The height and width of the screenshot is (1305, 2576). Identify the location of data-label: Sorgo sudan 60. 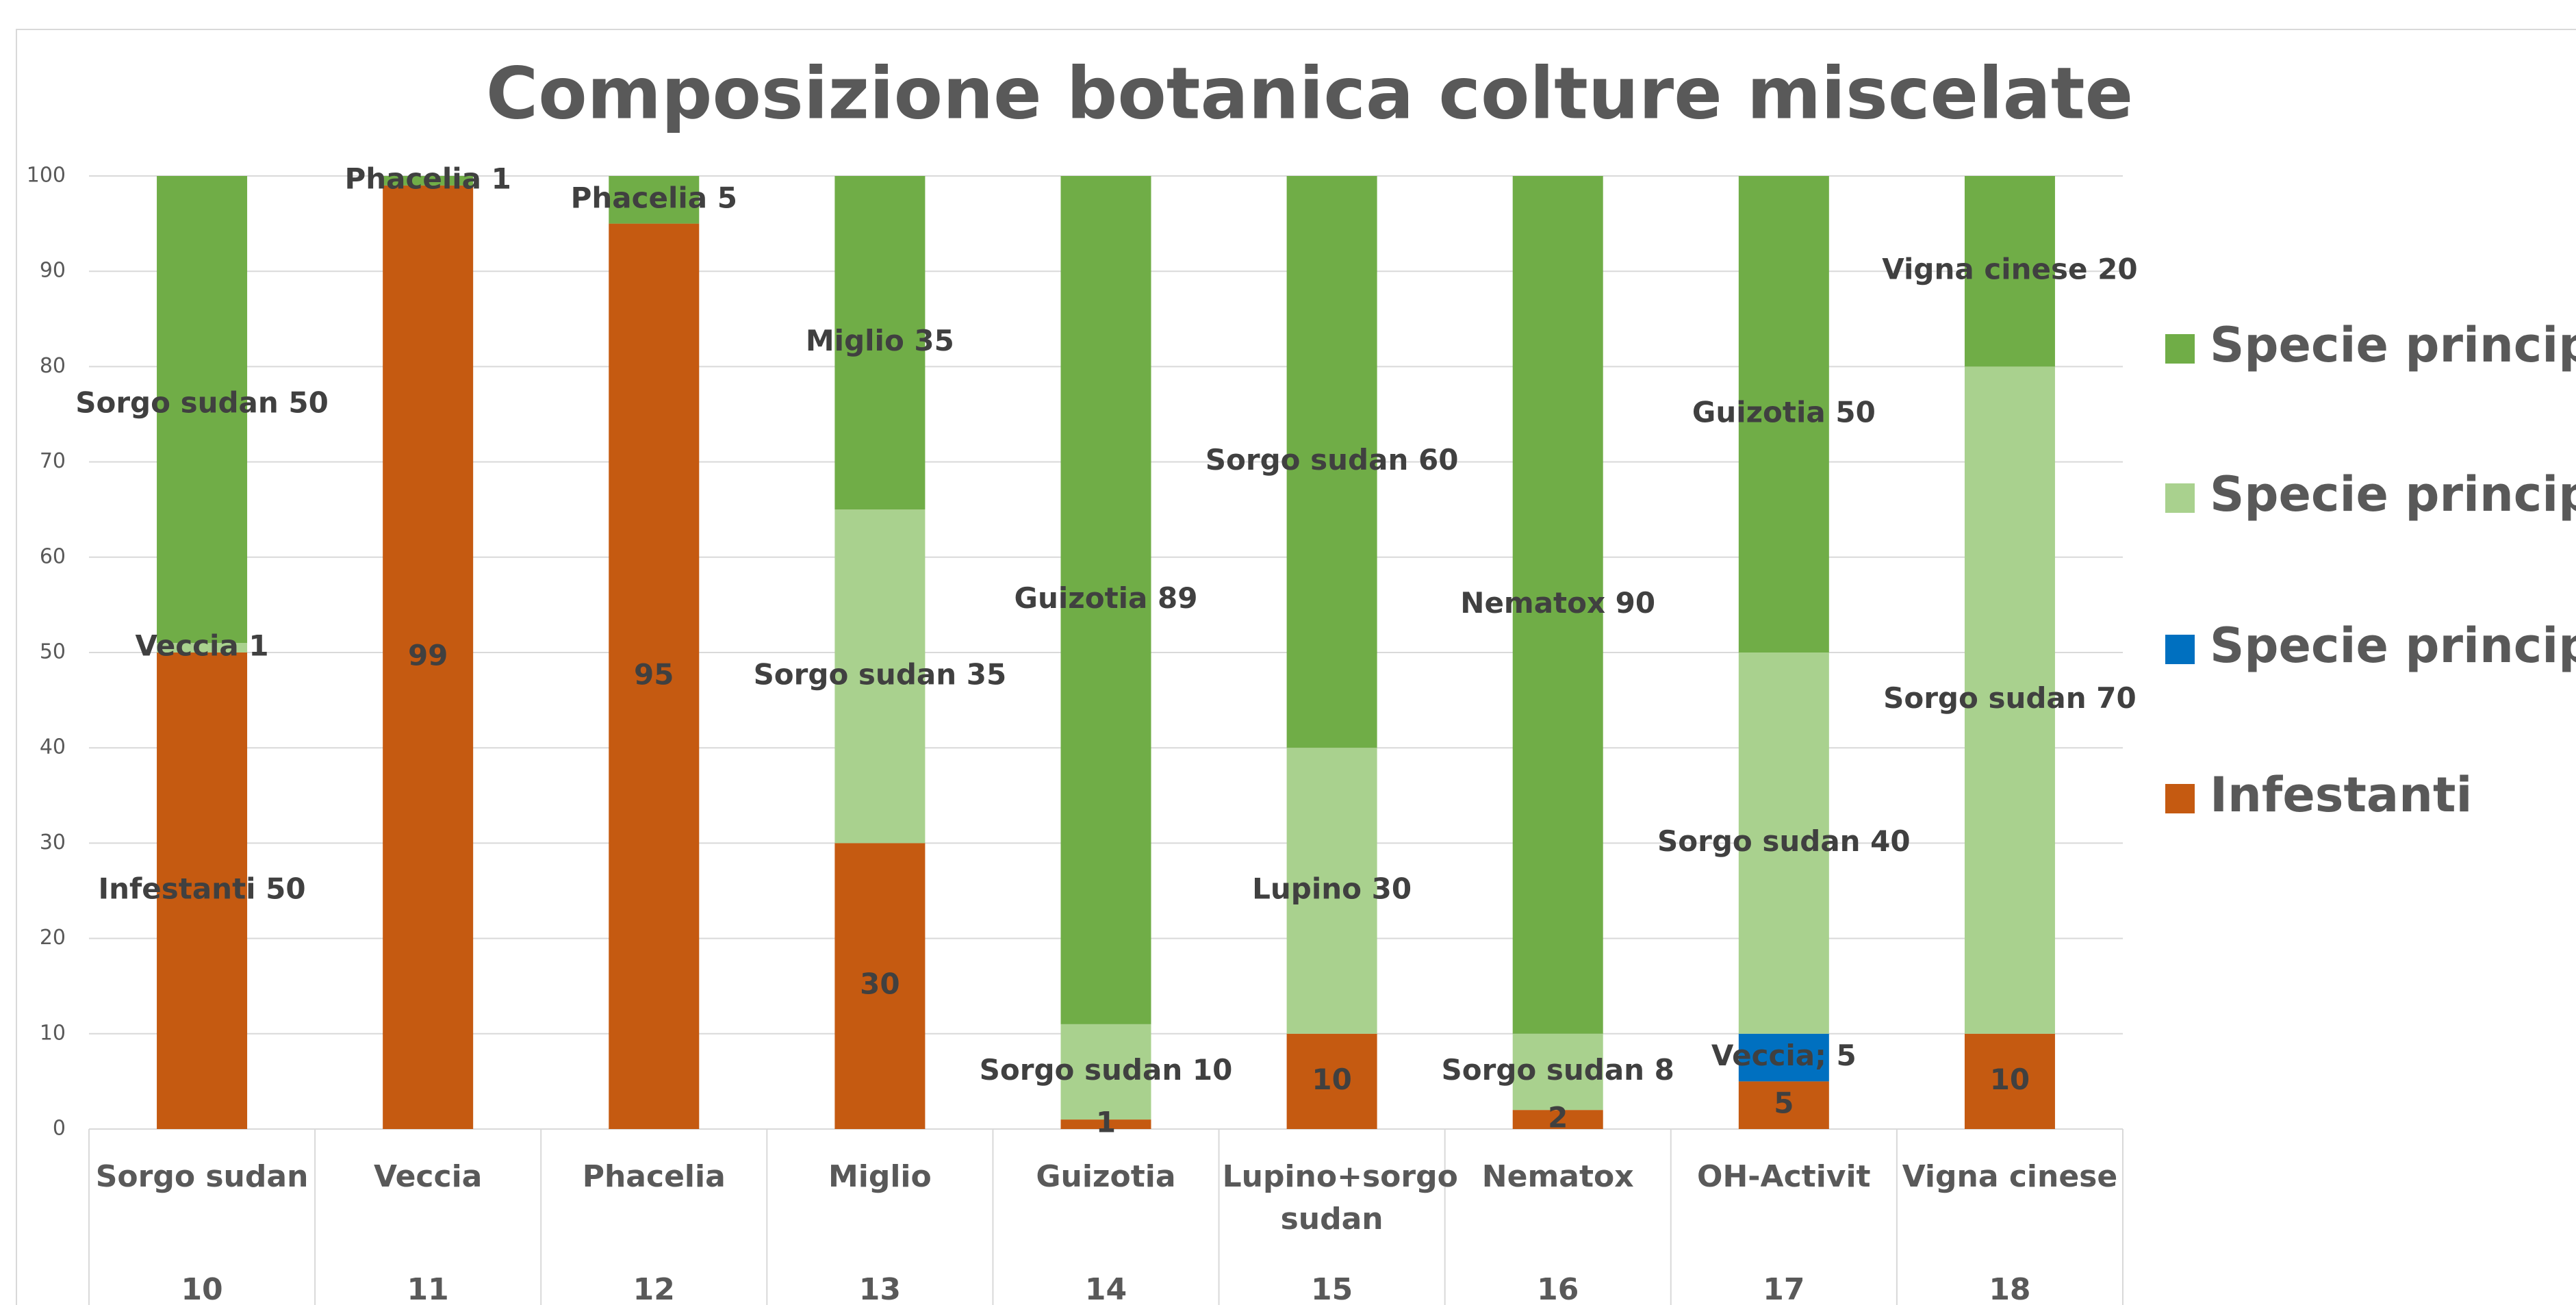
(1332, 460).